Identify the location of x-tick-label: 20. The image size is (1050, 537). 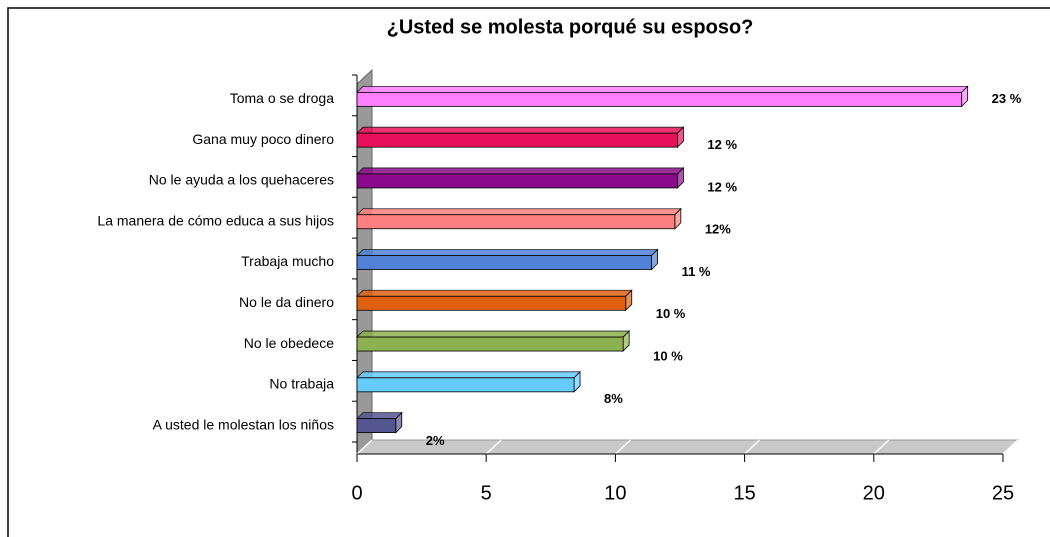
(874, 493).